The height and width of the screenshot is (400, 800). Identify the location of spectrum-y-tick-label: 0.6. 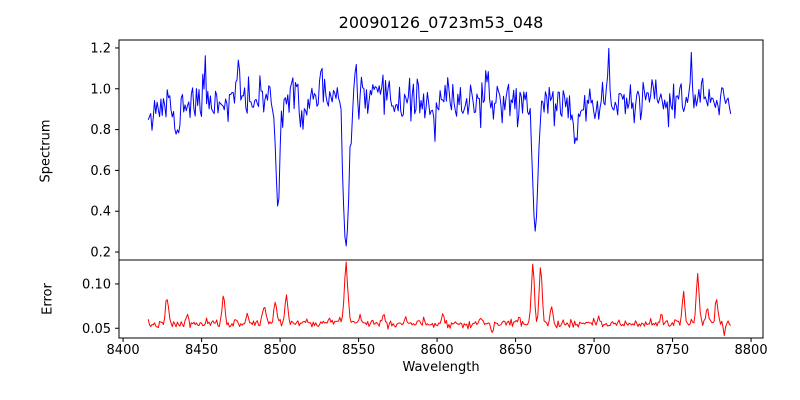
(100, 171).